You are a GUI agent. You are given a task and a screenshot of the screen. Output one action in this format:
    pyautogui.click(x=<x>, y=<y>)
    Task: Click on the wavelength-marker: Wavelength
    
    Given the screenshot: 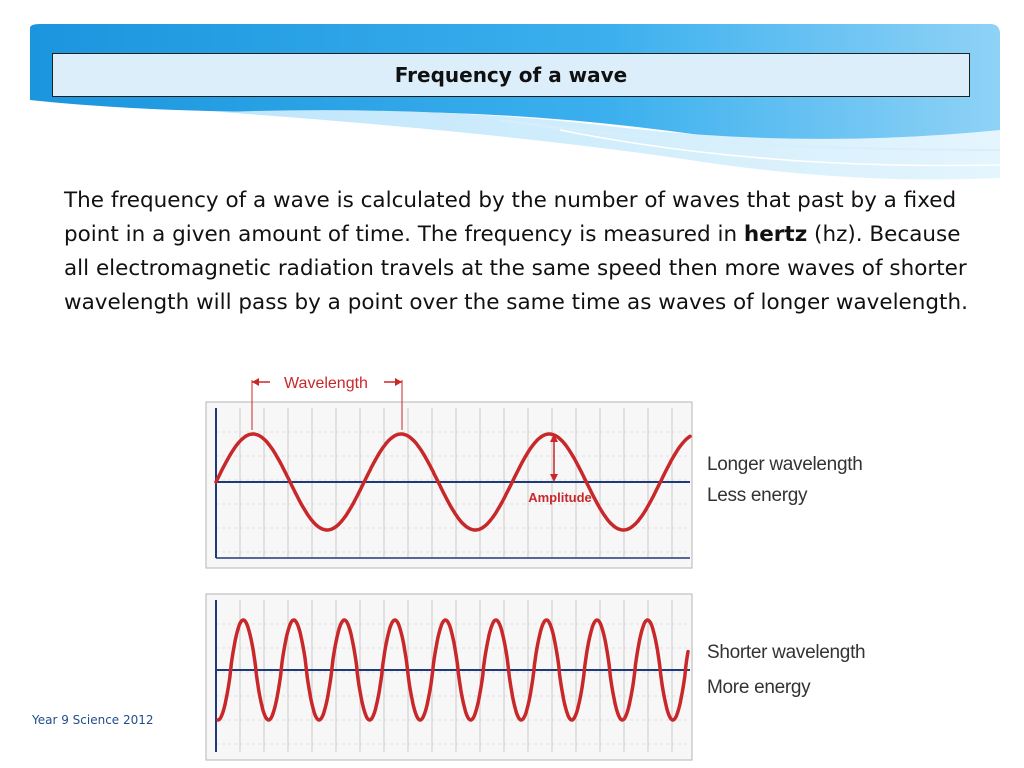 What is the action you would take?
    pyautogui.click(x=327, y=402)
    